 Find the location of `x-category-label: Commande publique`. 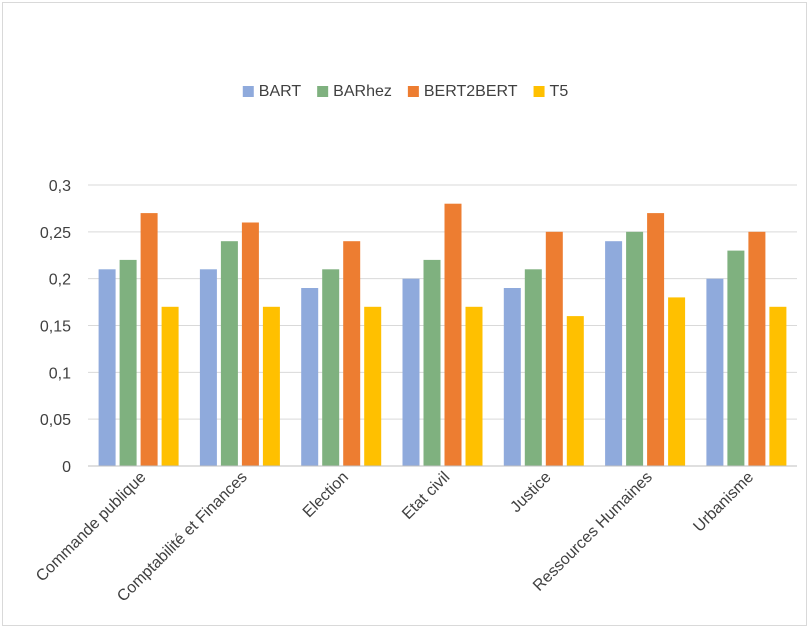

x-category-label: Commande publique is located at coordinates (91, 527).